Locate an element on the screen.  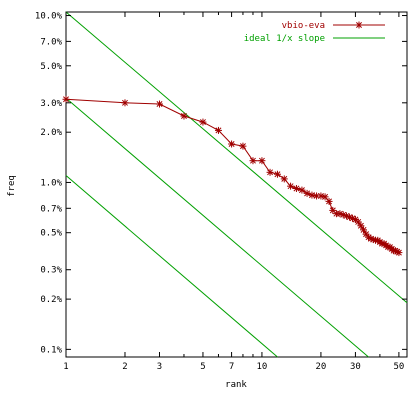
y-tick-label-0.3%: 0.3% is located at coordinates (51, 271).